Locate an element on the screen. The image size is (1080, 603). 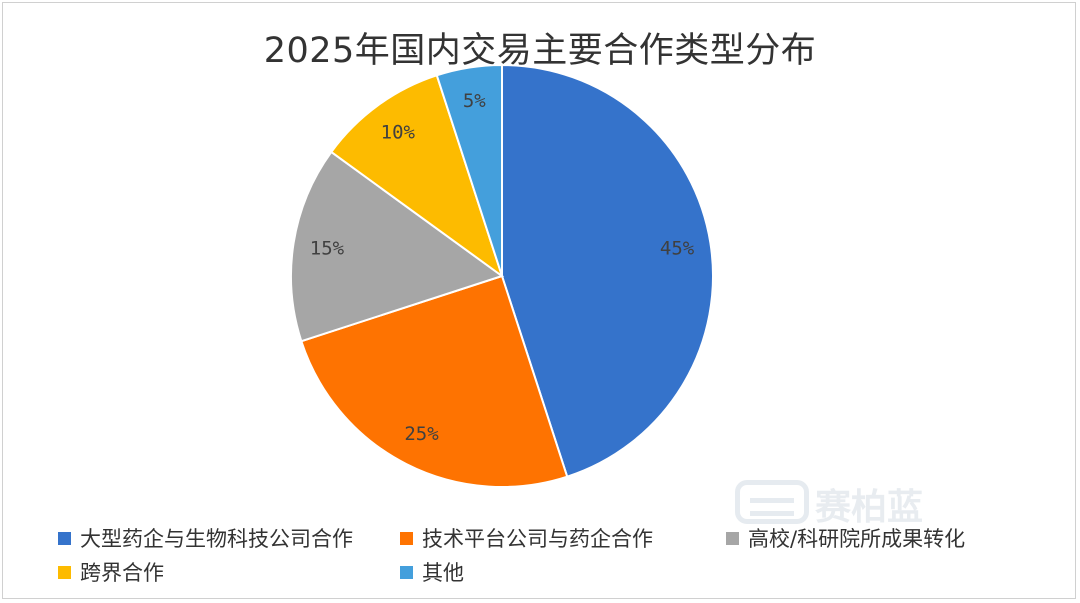
watermark-logo-icon is located at coordinates (772, 502).